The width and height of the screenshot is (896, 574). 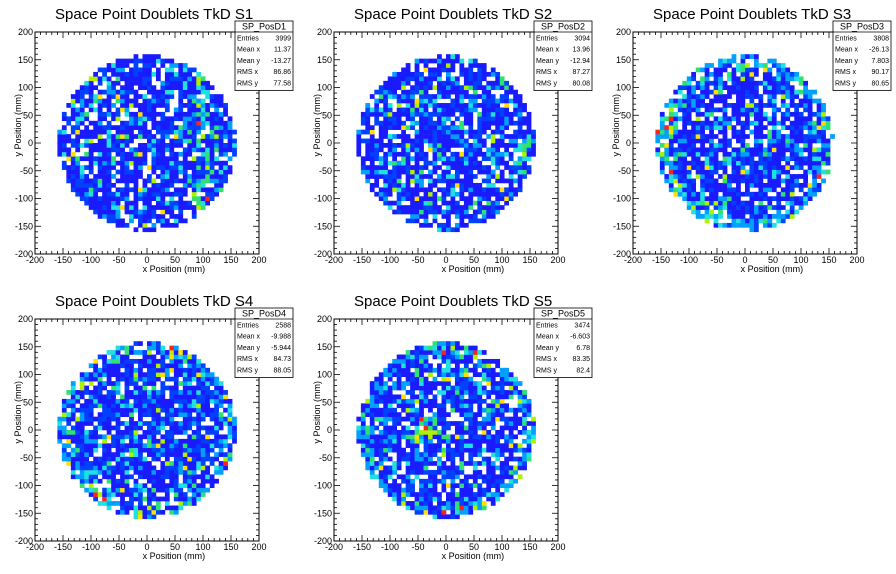 I want to click on y-tick-label: 0, so click(x=30, y=143).